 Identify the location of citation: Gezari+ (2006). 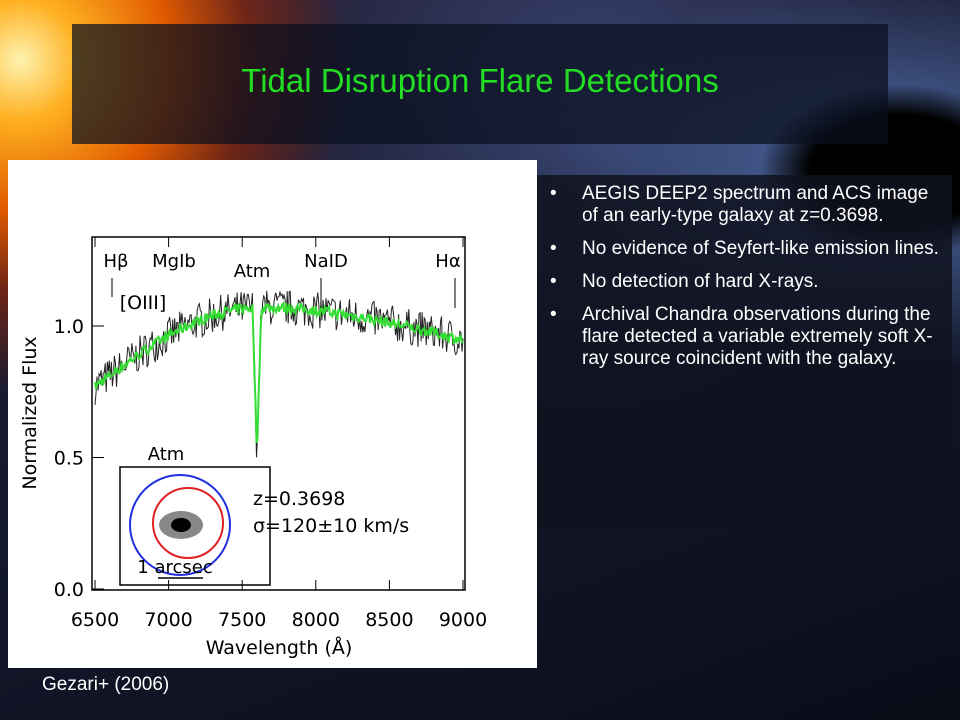
(106, 684).